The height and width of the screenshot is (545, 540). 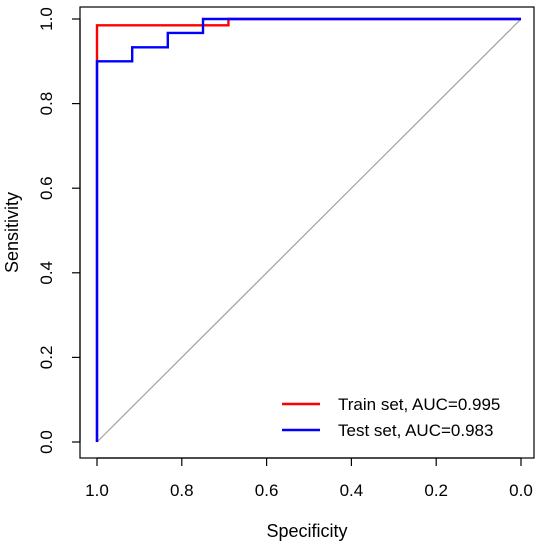 What do you see at coordinates (182, 490) in the screenshot?
I see `x-tick-label: 0.8` at bounding box center [182, 490].